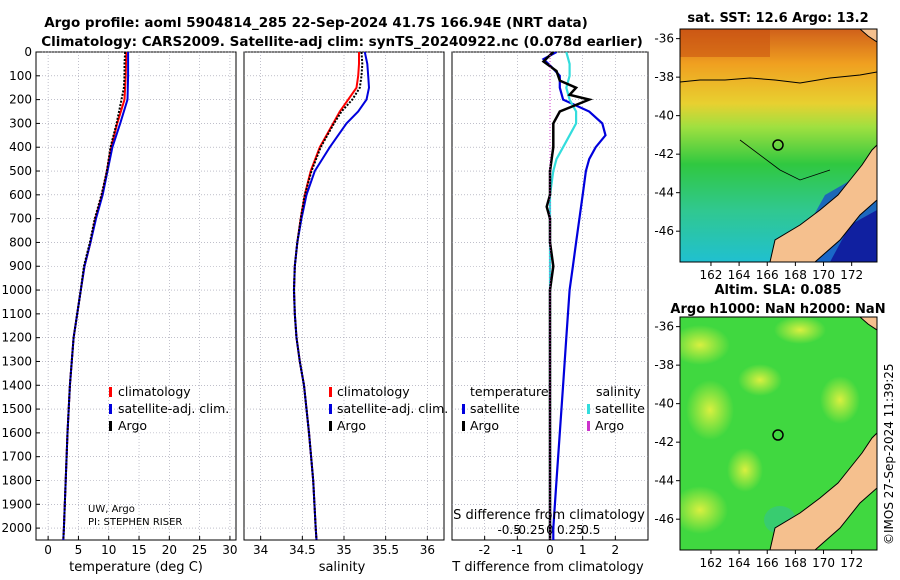 Image resolution: width=900 pixels, height=580 pixels. Describe the element at coordinates (229, 550) in the screenshot. I see `x-tick-label: 30` at that location.